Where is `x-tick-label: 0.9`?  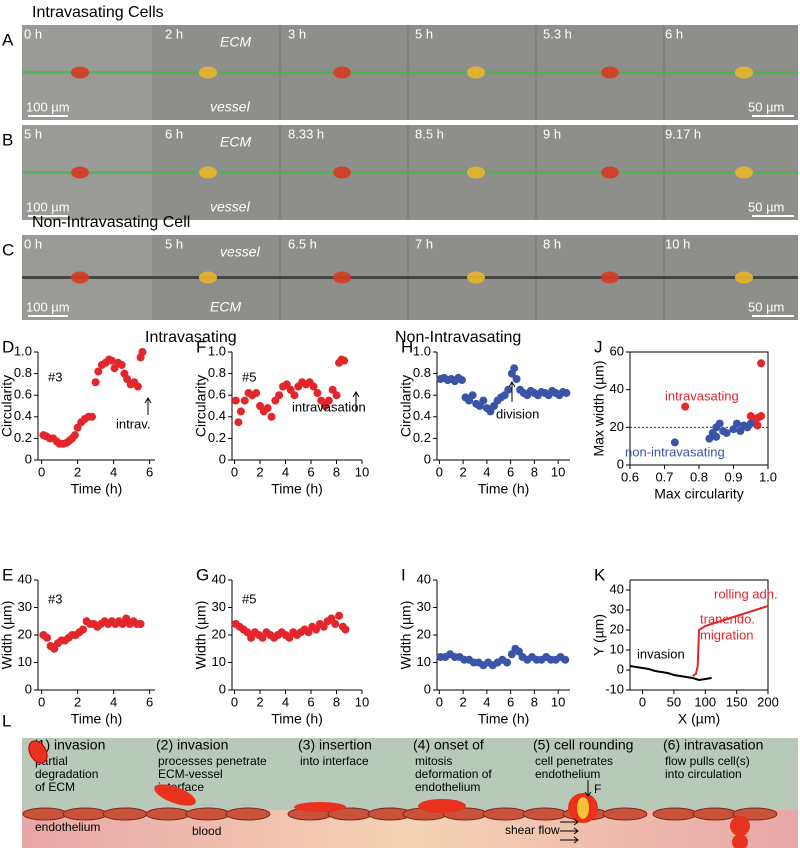
x-tick-label: 0.9 is located at coordinates (733, 476).